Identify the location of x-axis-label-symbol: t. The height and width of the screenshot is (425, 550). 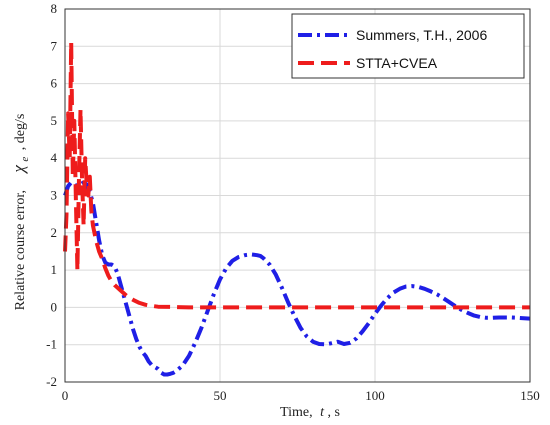
(322, 412).